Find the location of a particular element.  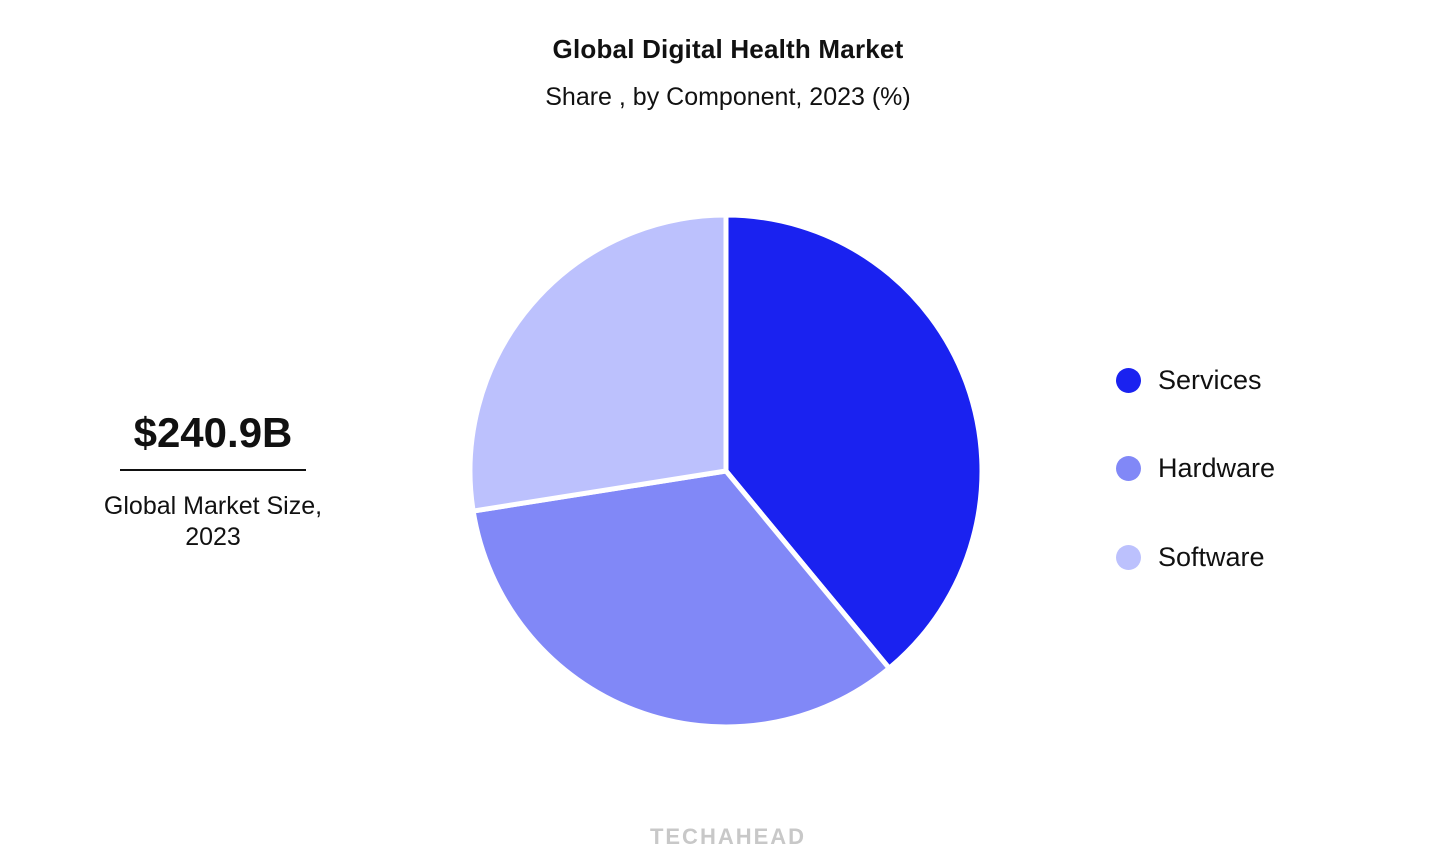

chart-title: Global Digital Health Market is located at coordinates (728, 49).